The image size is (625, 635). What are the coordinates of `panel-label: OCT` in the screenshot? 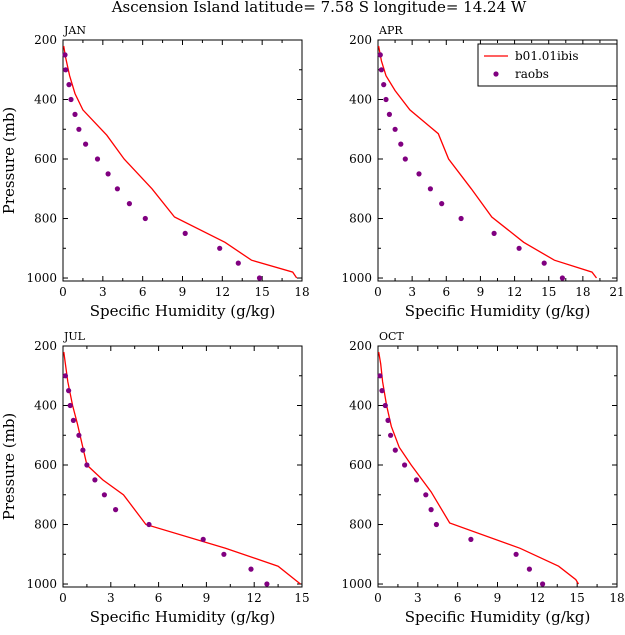 It's located at (391, 336).